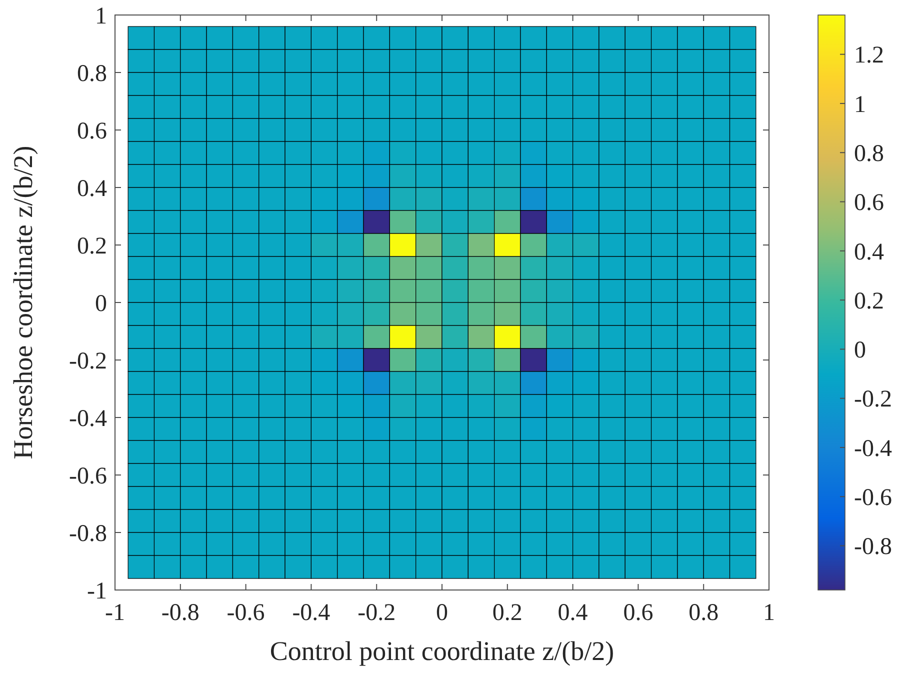 This screenshot has height=677, width=899. Describe the element at coordinates (638, 613) in the screenshot. I see `x-tick-label: 0.6` at that location.